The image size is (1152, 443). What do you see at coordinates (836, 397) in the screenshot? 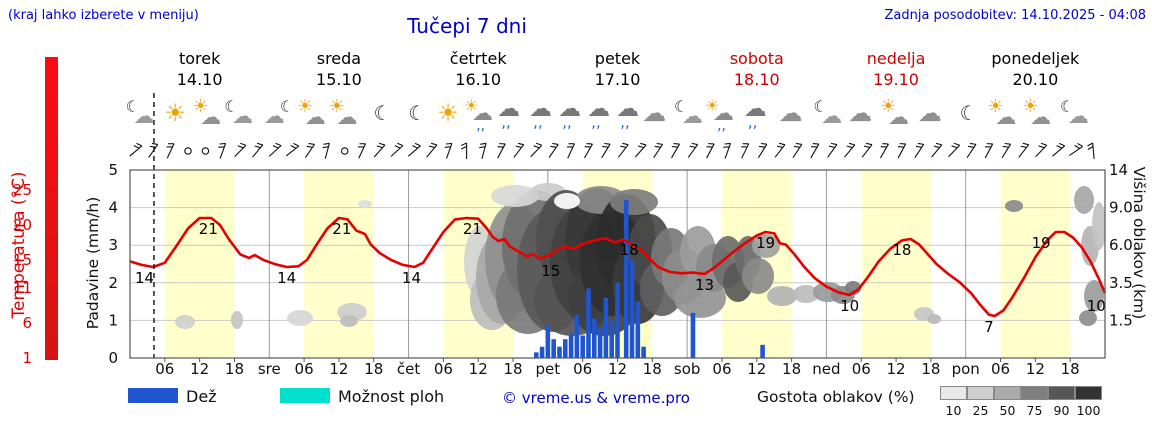
I see `cloud-density-legend-label: Gostota oblakov (%)` at bounding box center [836, 397].